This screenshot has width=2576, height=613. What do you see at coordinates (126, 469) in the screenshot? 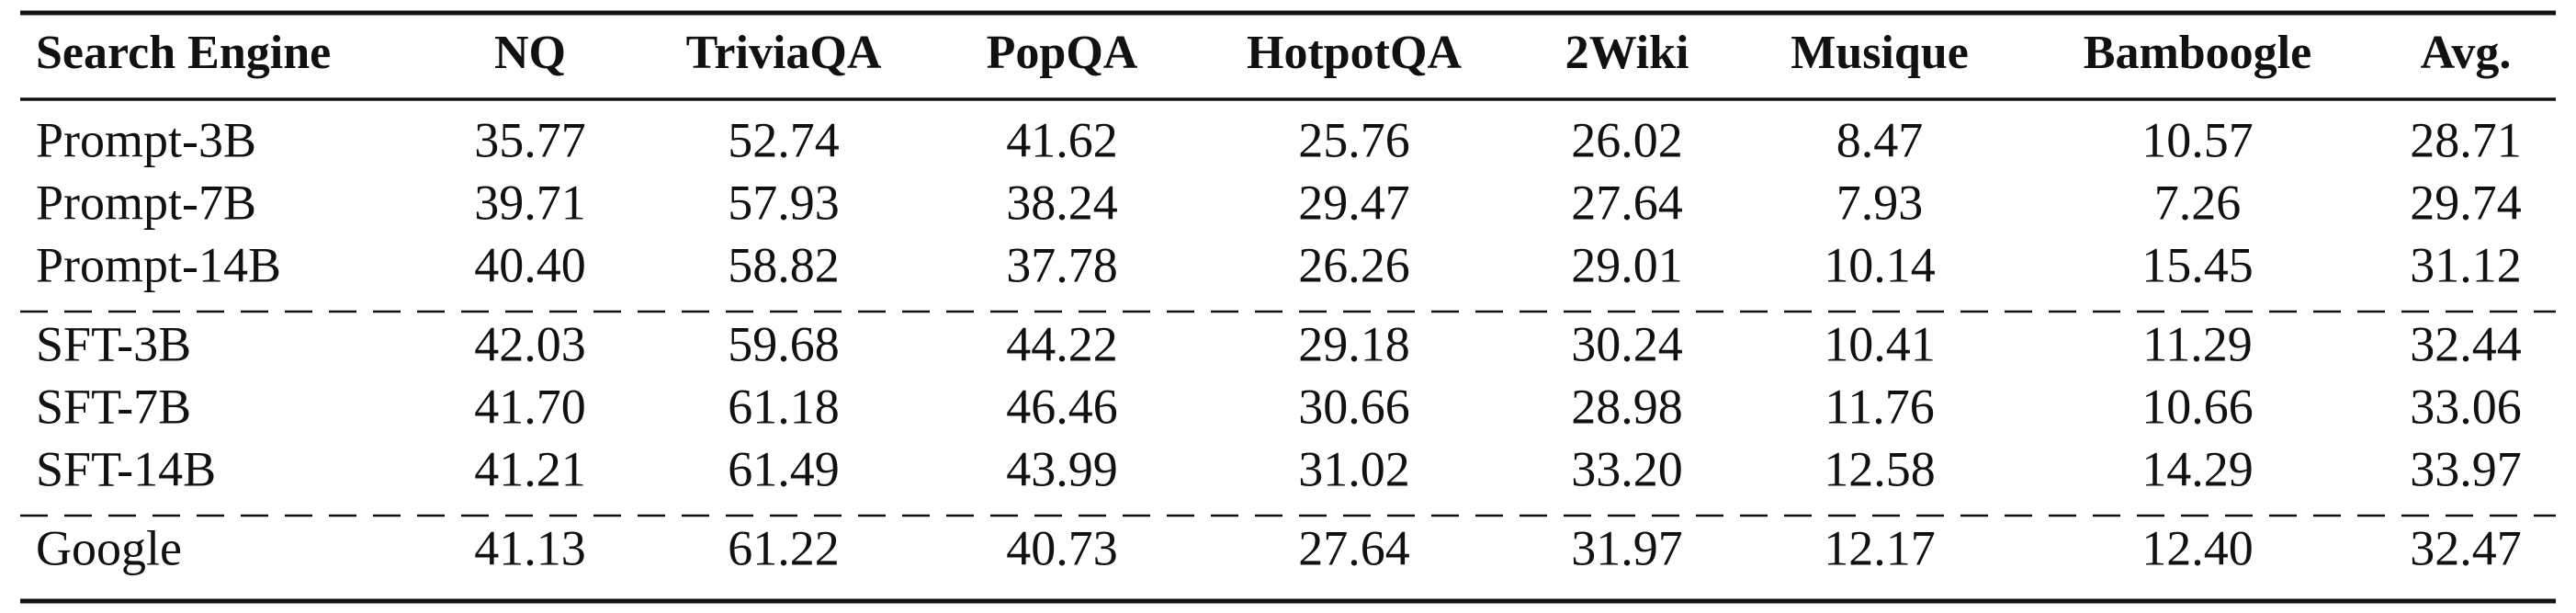
I see `row-label: SFT-14B` at bounding box center [126, 469].